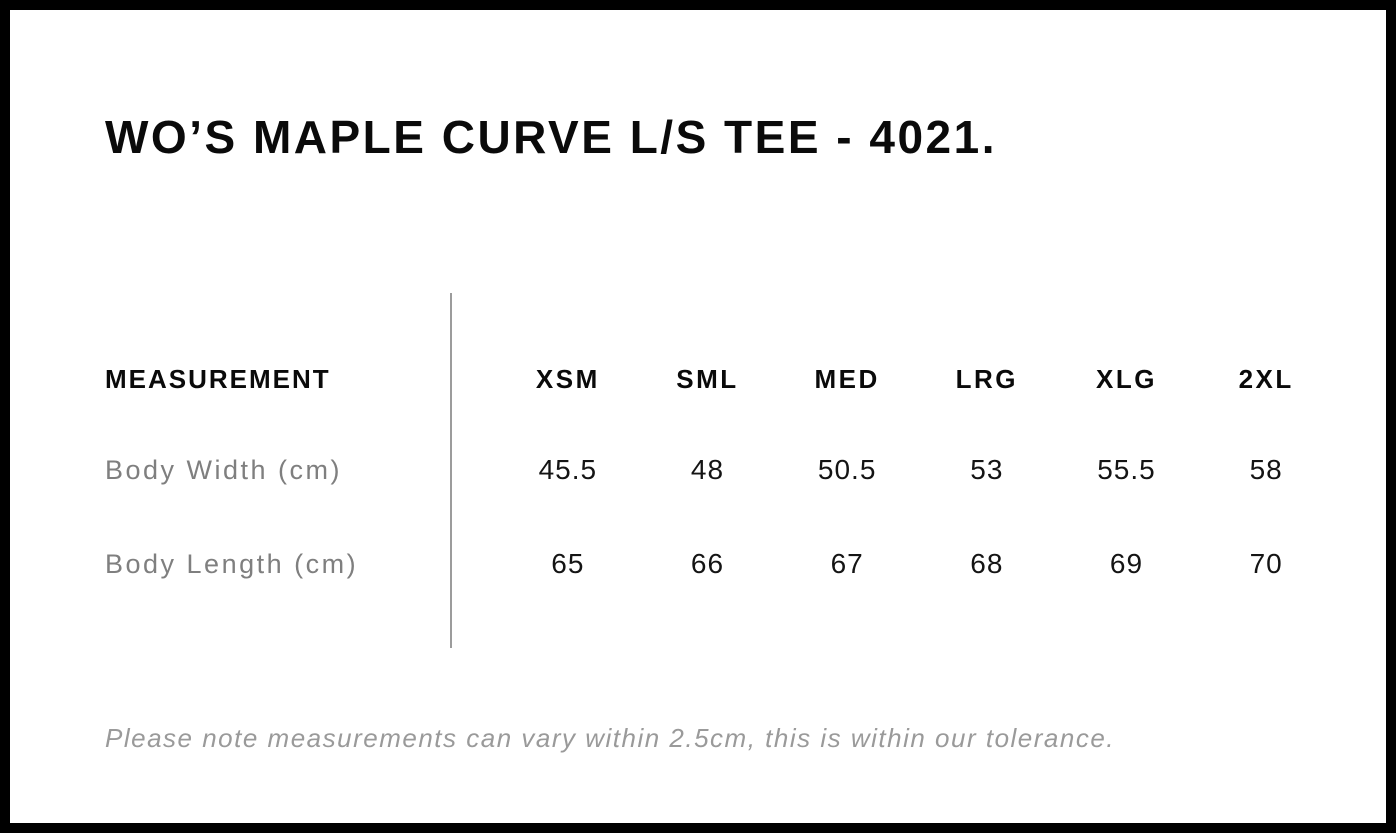 Image resolution: width=1396 pixels, height=833 pixels. Describe the element at coordinates (1126, 469) in the screenshot. I see `body-width-xlg-value: 55.5` at that location.